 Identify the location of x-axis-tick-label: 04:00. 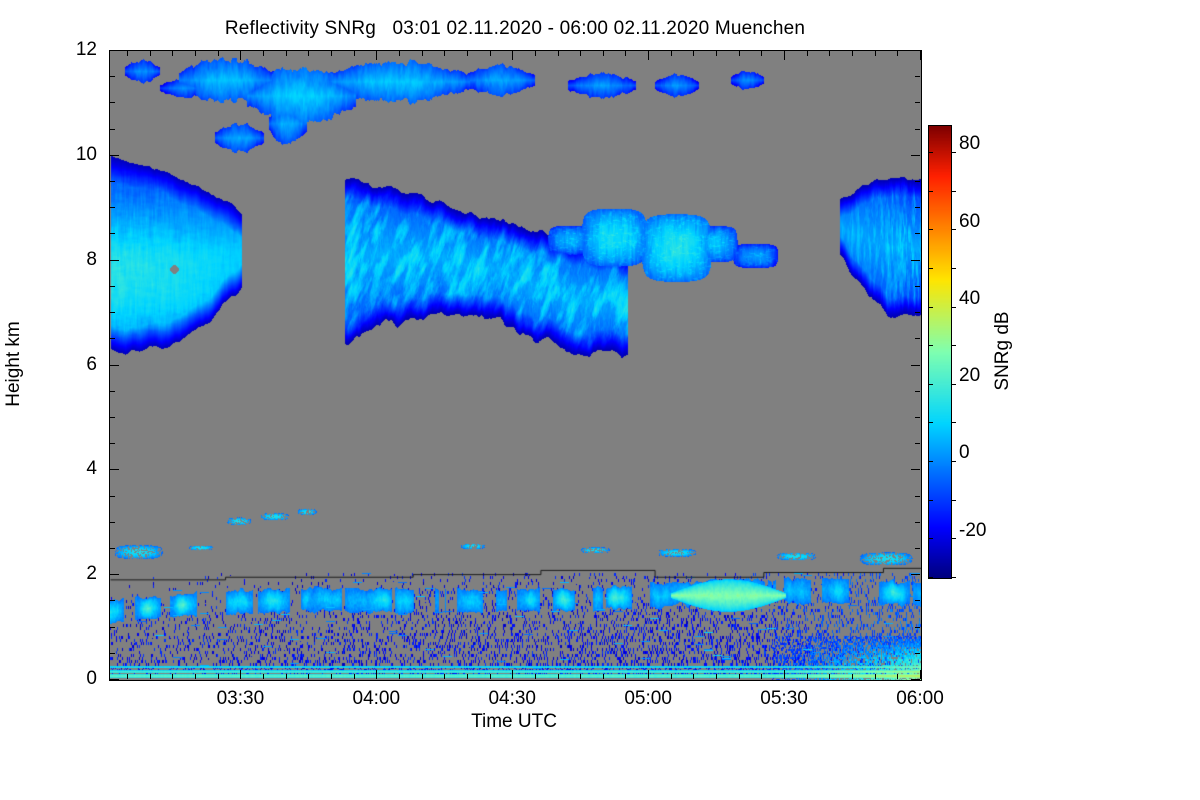
(376, 698).